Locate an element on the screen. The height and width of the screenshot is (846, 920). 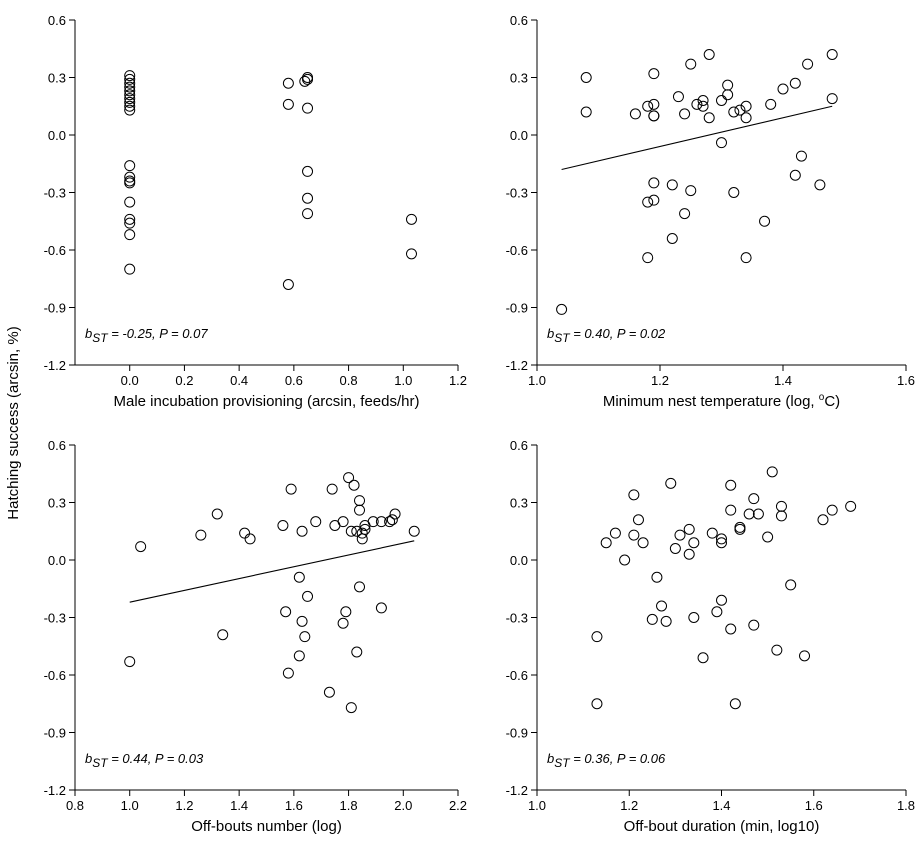
y-tick-label: 0.6 is located at coordinates (519, 445).